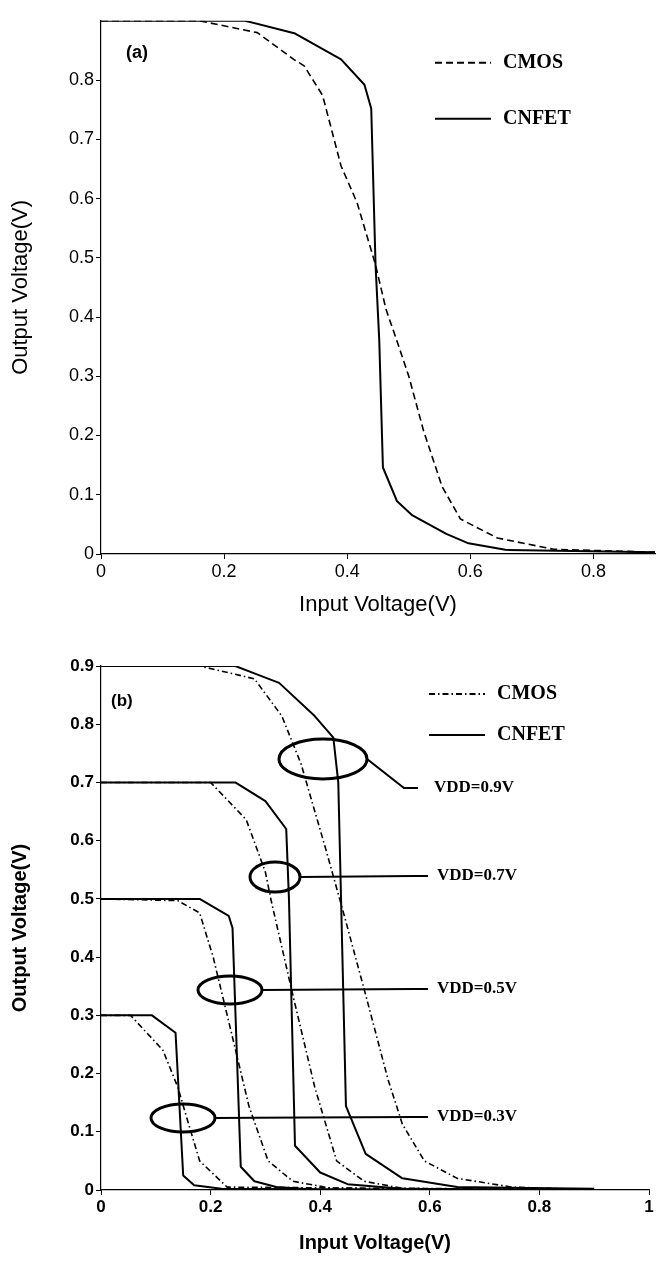 This screenshot has width=669, height=1261. I want to click on y-tick-label: 0.9, so click(82, 665).